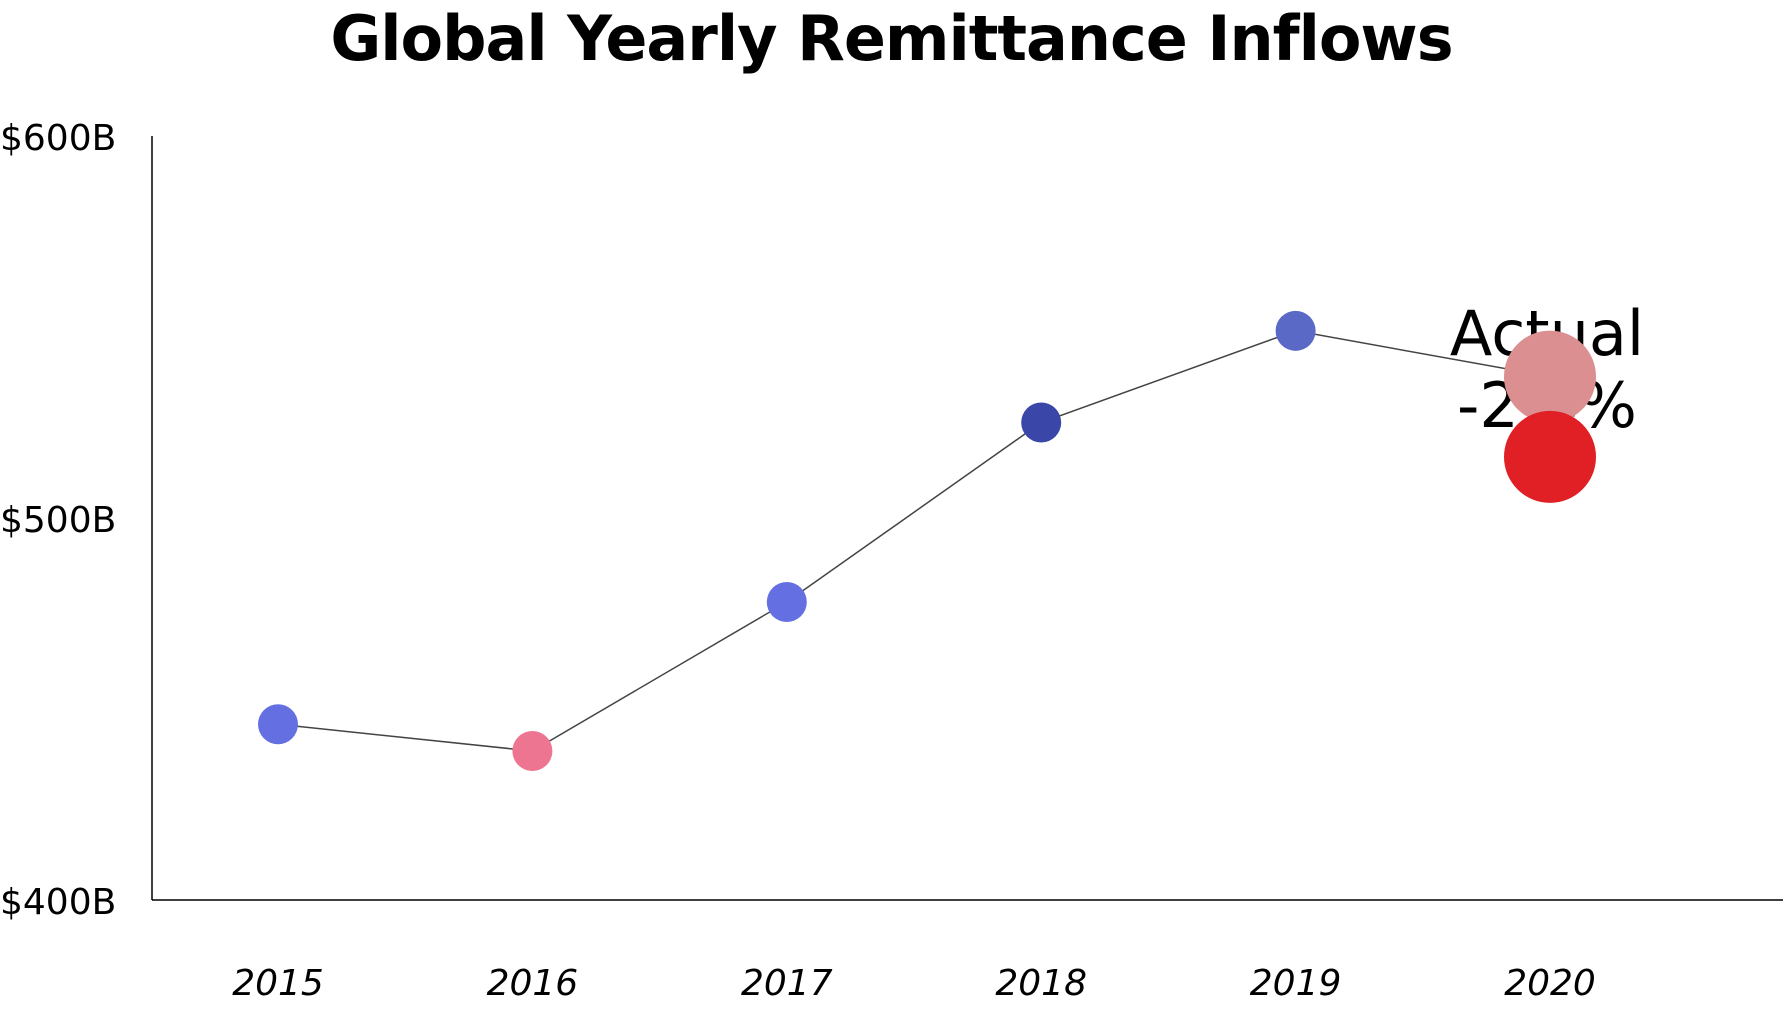 The width and height of the screenshot is (1783, 1012). Describe the element at coordinates (58, 138) in the screenshot. I see `y-tick-label: $600B` at that location.